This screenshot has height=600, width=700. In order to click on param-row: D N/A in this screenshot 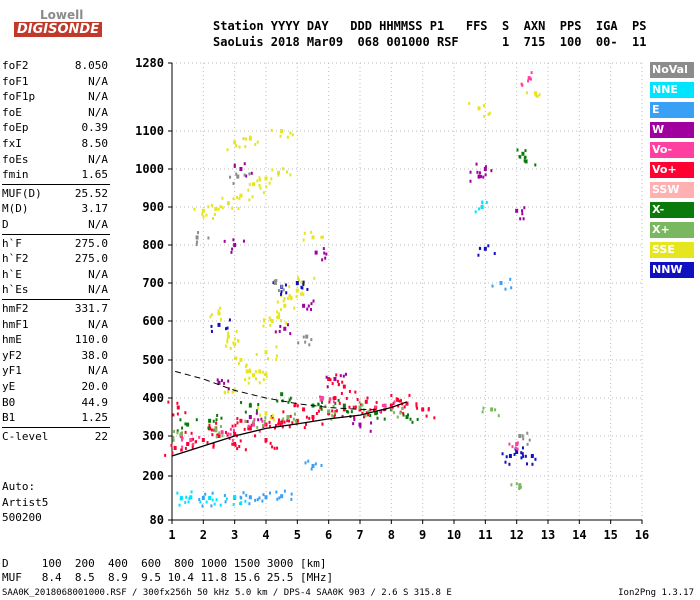, I will do `click(55, 225)`.